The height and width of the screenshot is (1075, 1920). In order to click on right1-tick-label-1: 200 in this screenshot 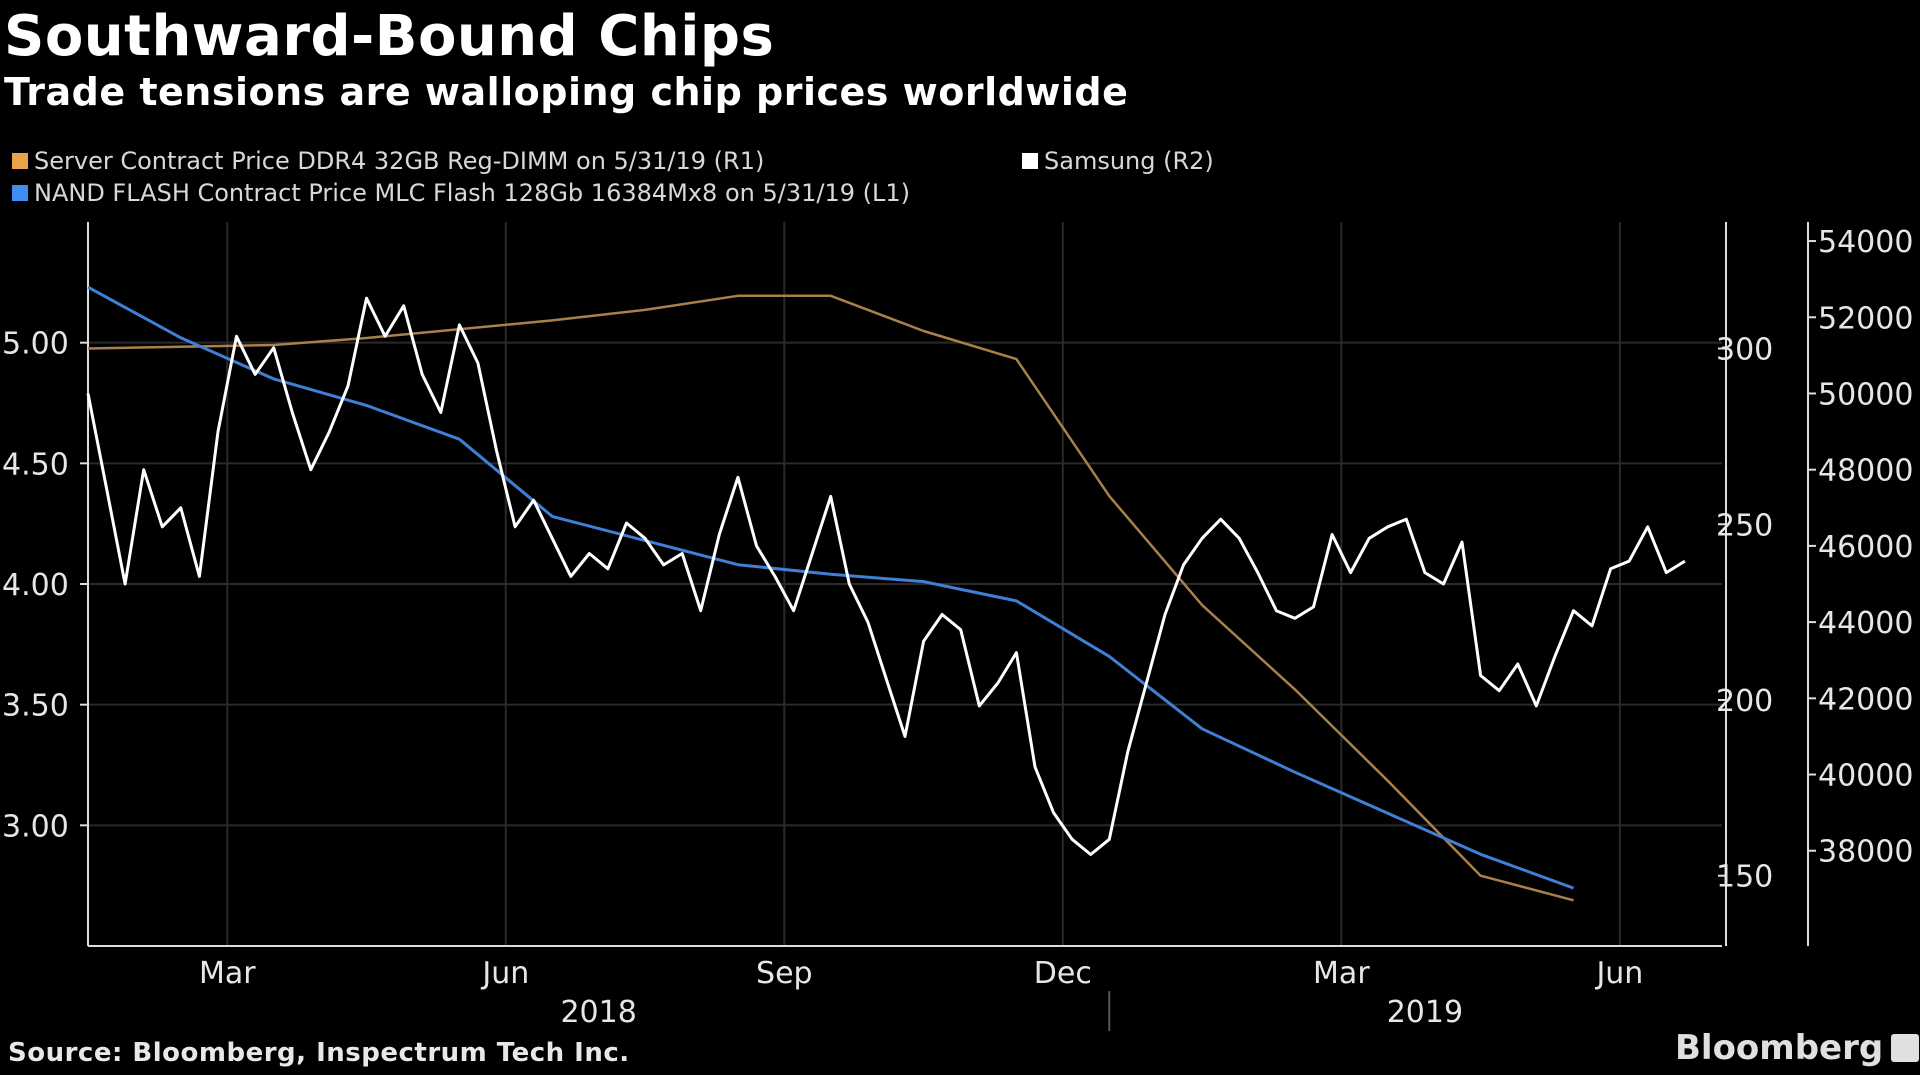, I will do `click(1744, 701)`.